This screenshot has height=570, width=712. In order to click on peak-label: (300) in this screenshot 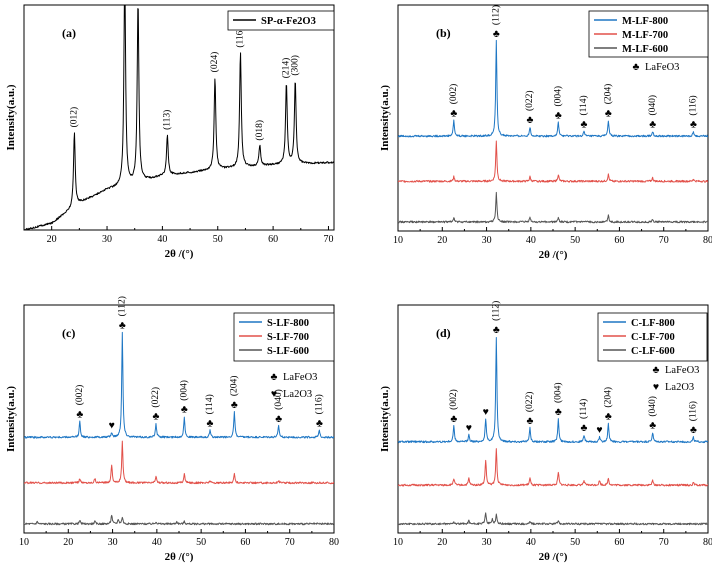, I will do `click(294, 65)`.